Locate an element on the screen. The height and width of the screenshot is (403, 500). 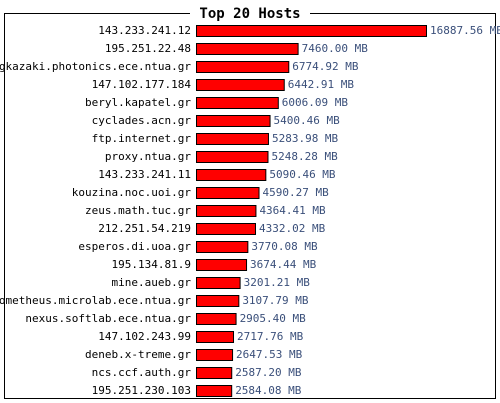
category-label: 143.233.241.11 is located at coordinates (144, 174).